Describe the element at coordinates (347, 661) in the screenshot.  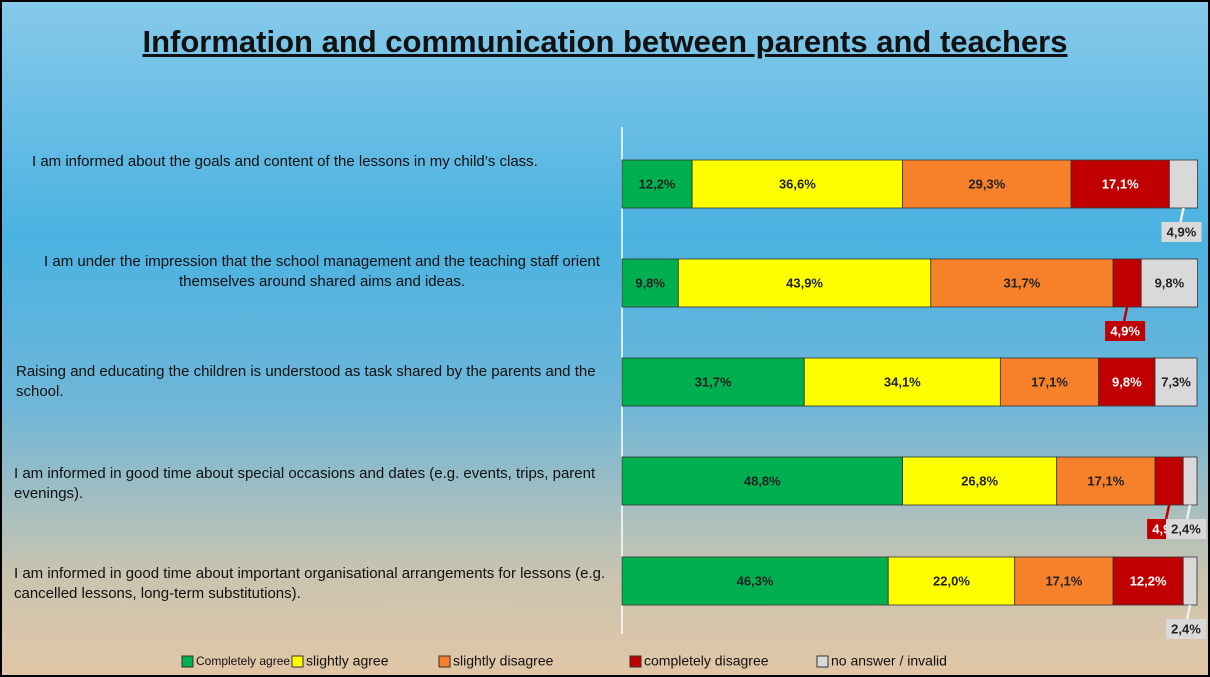
I see `legend-label: slightly agree` at that location.